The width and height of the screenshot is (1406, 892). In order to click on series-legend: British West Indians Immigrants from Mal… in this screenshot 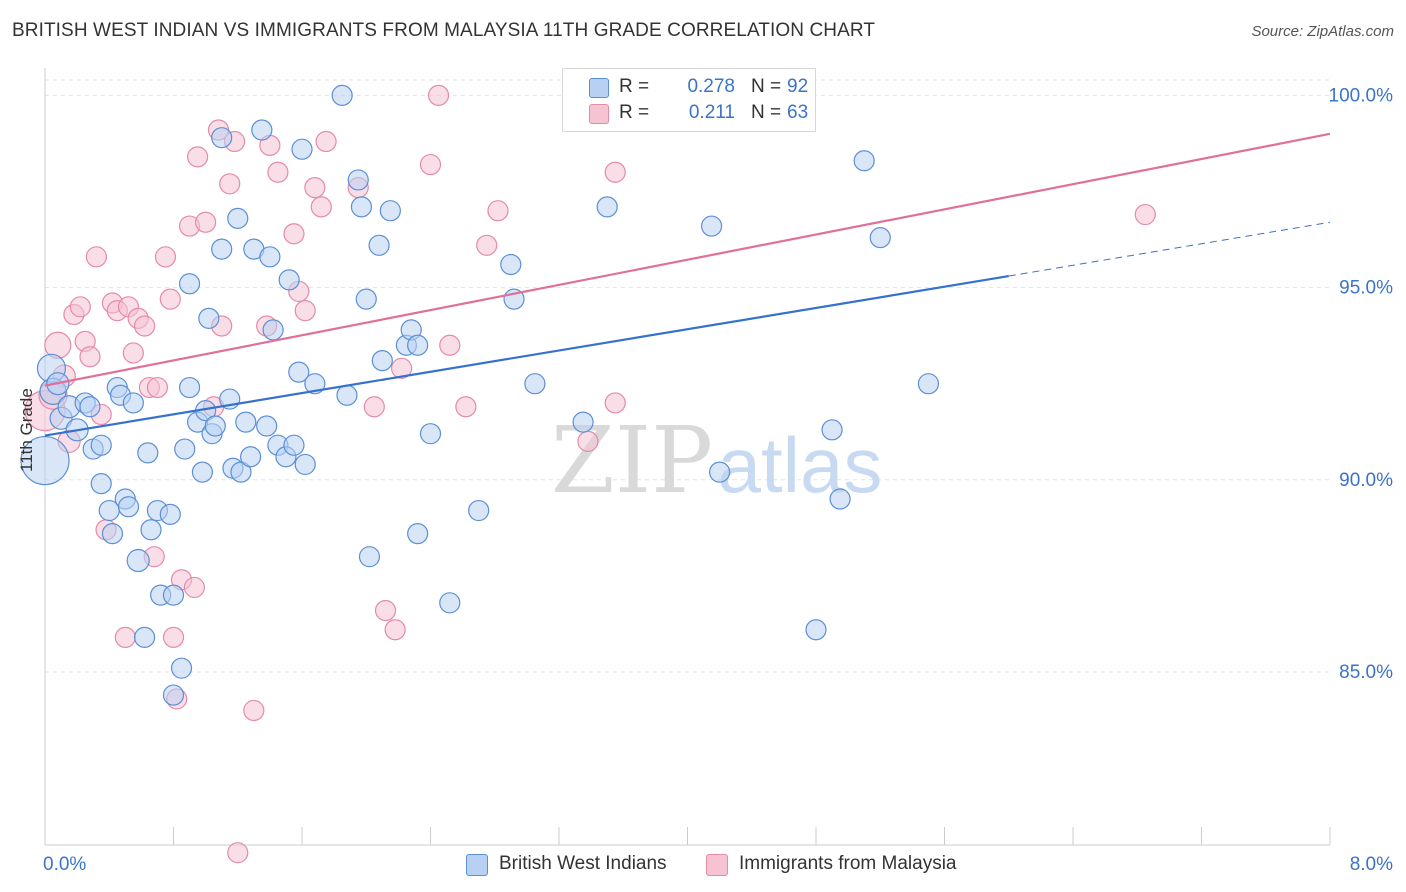, I will do `click(703, 865)`.